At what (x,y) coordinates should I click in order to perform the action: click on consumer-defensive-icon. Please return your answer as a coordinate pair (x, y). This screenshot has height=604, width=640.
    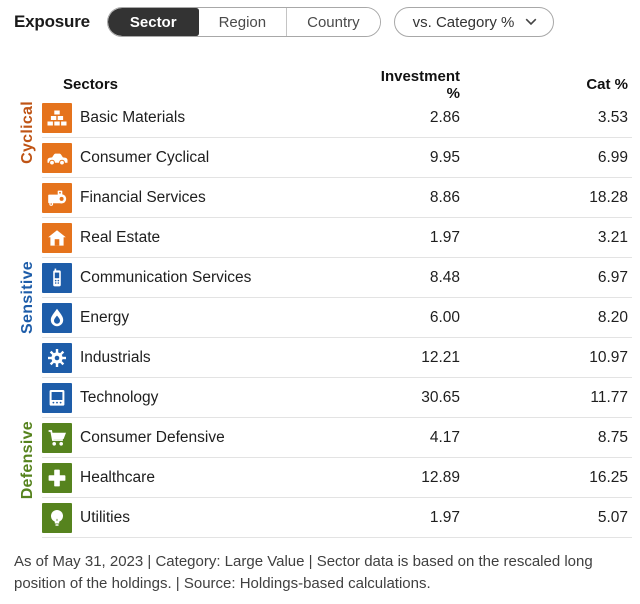
    Looking at the image, I should click on (57, 437).